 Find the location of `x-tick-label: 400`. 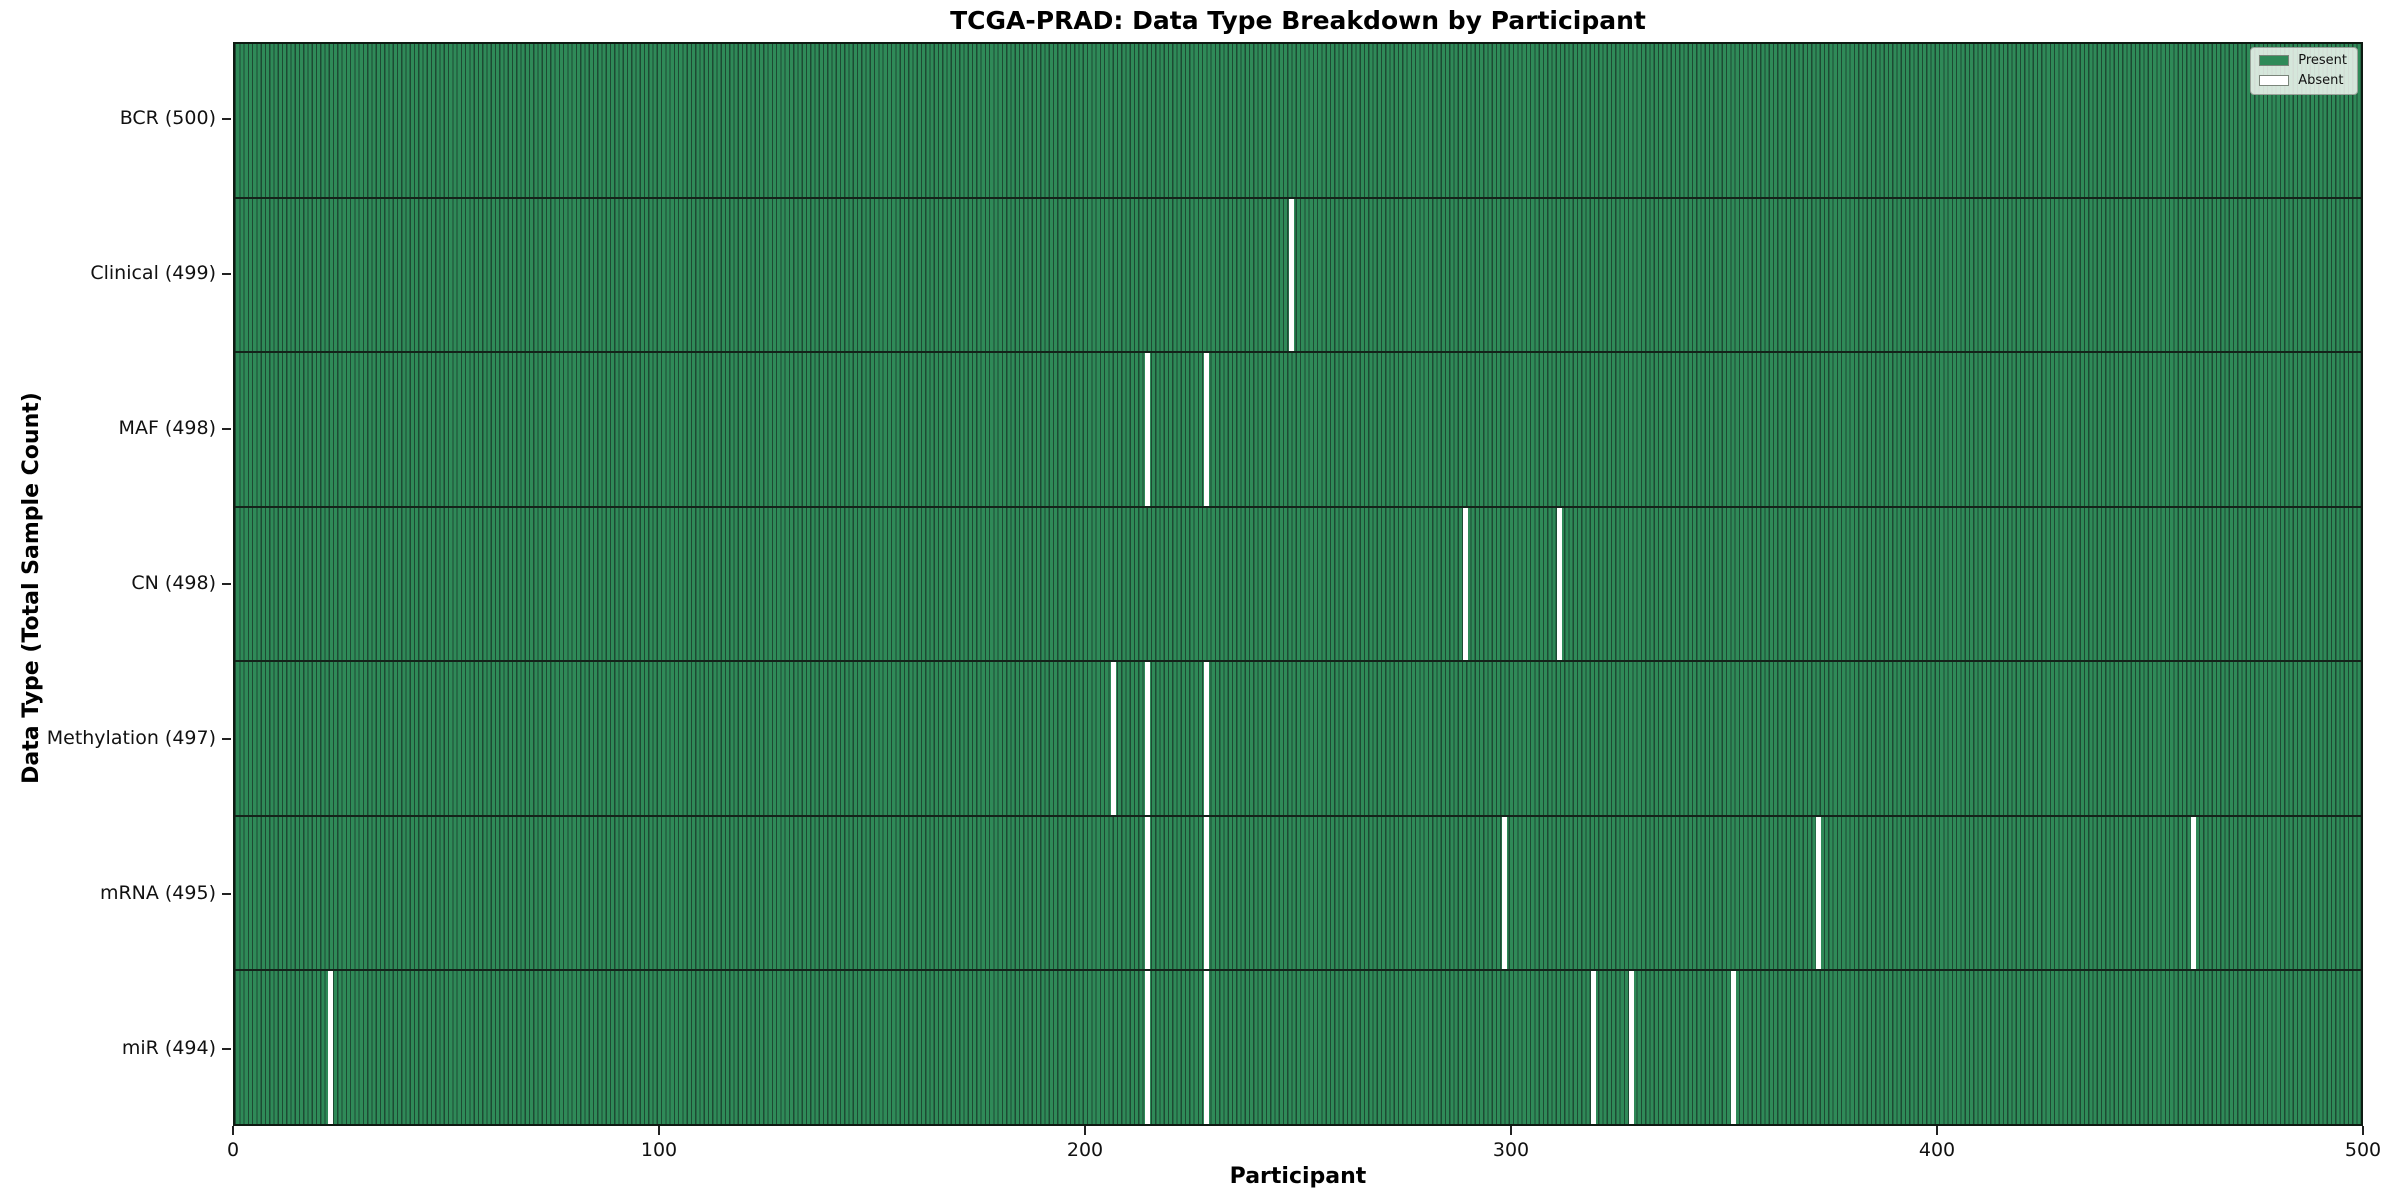

x-tick-label: 400 is located at coordinates (1937, 1150).